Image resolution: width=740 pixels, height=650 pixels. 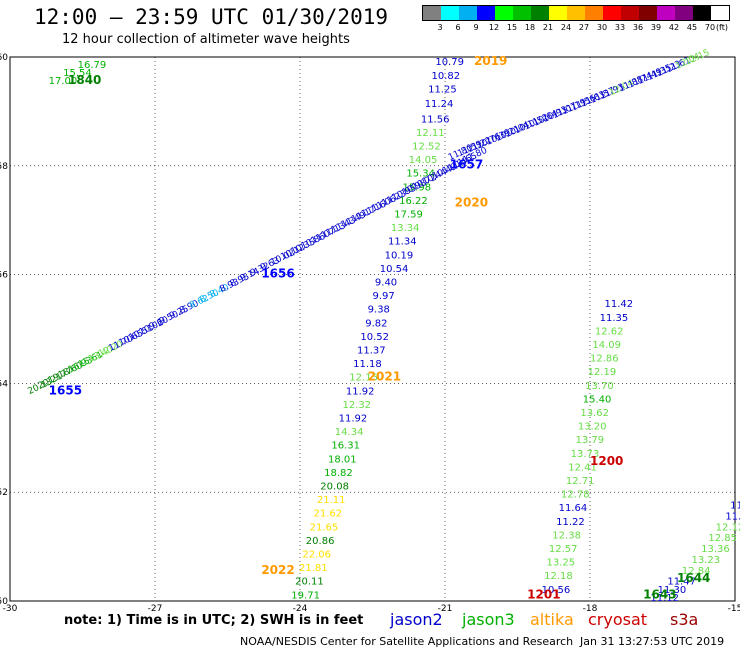 What do you see at coordinates (320, 541) in the screenshot?
I see `swh-value: 20.86` at bounding box center [320, 541].